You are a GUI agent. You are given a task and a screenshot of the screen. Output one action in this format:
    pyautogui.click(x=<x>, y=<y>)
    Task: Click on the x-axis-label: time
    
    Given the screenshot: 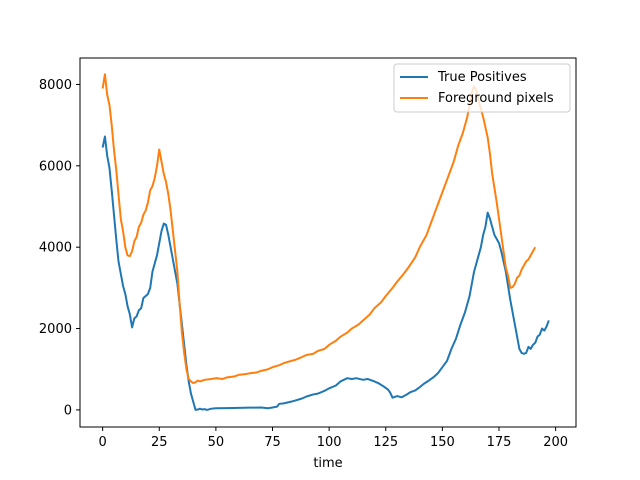 What is the action you would take?
    pyautogui.click(x=327, y=463)
    